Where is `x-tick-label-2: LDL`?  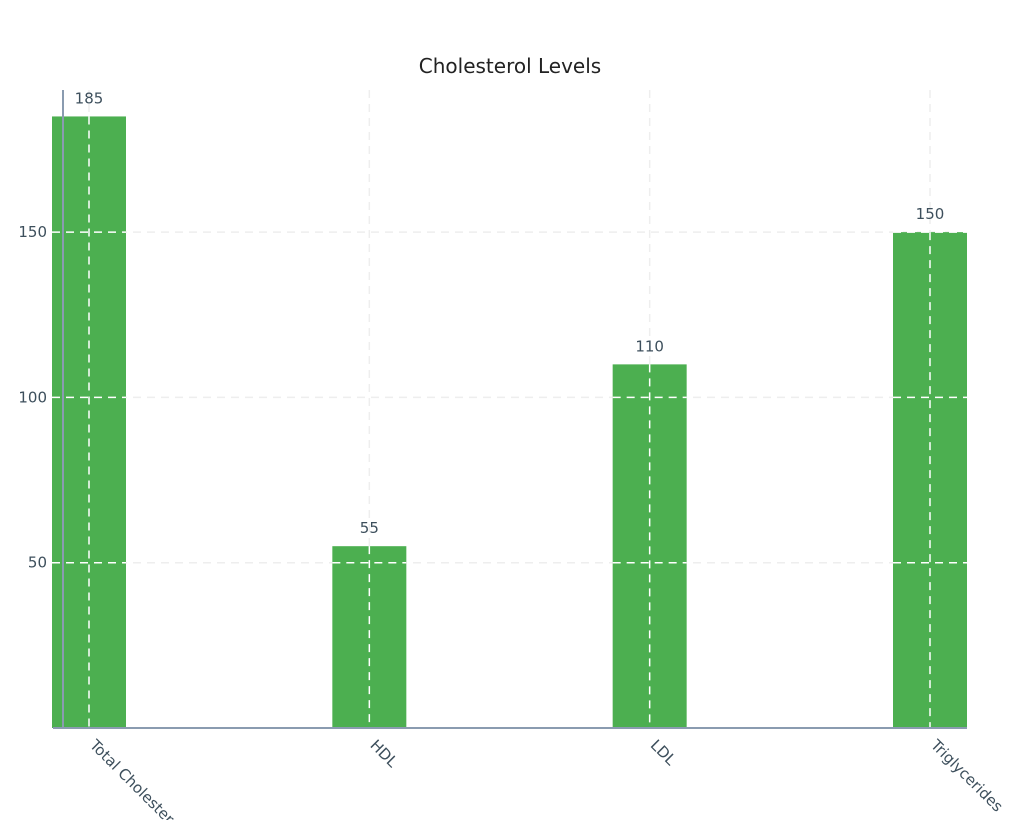 x-tick-label-2: LDL is located at coordinates (663, 752).